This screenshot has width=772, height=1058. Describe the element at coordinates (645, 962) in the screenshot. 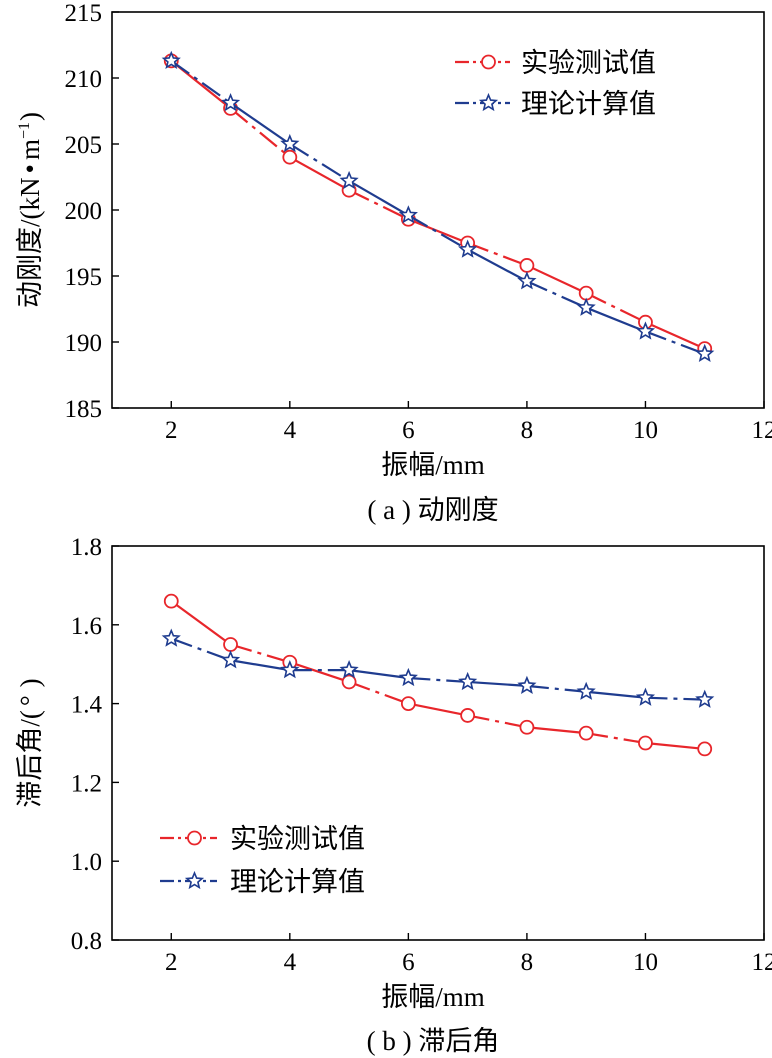

I see `x-tick-label: 10` at that location.